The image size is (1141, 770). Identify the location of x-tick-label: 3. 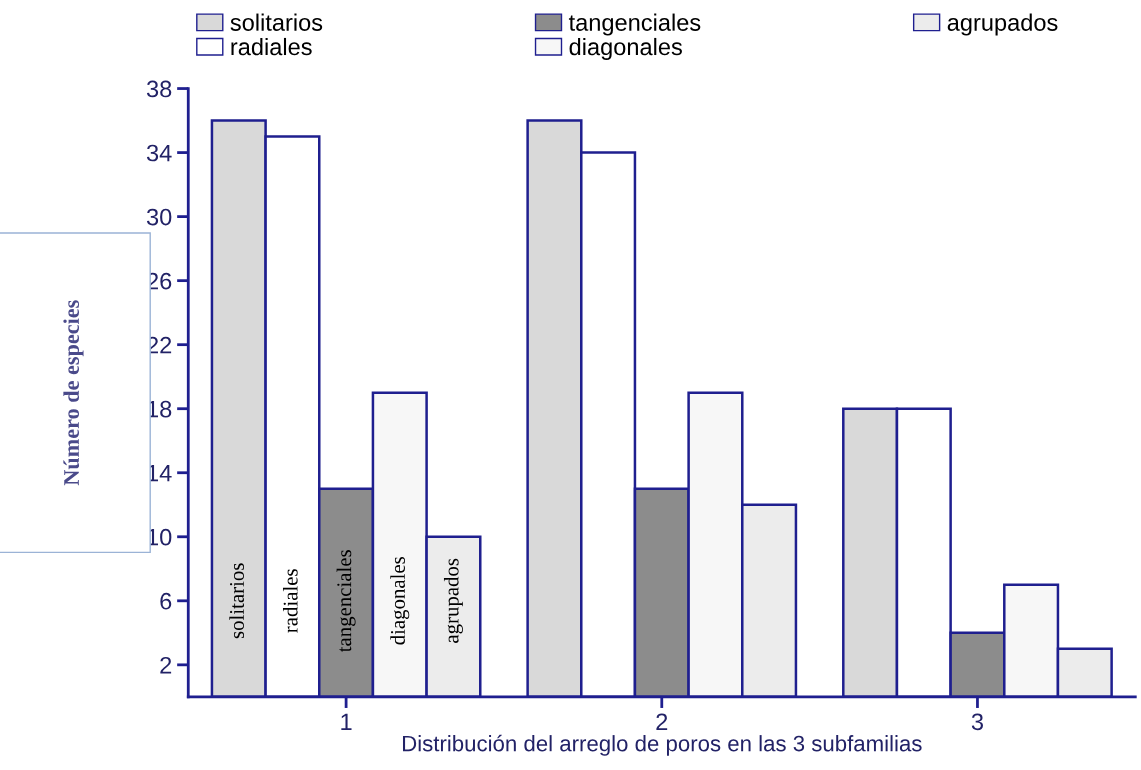
(977, 722).